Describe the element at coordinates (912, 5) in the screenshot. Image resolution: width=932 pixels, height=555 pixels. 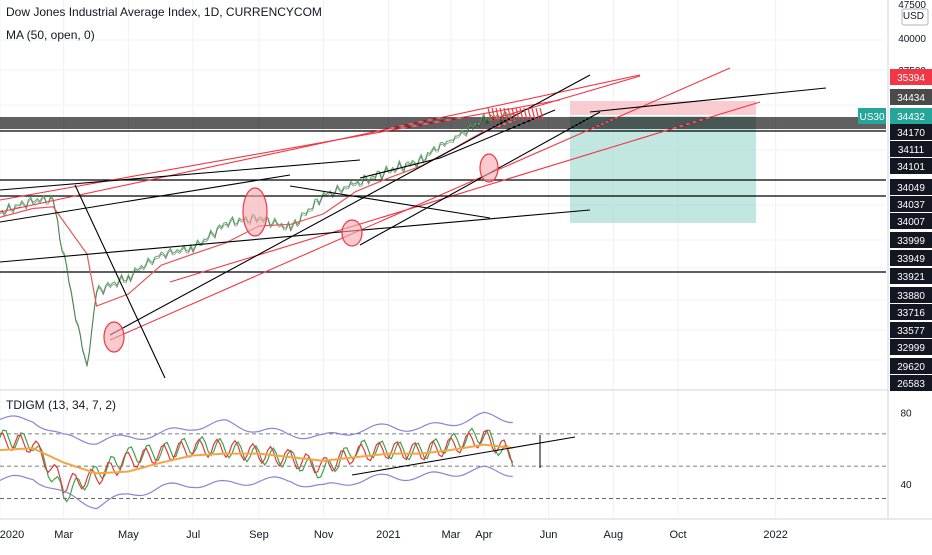
I see `price-tick-label: 47500` at that location.